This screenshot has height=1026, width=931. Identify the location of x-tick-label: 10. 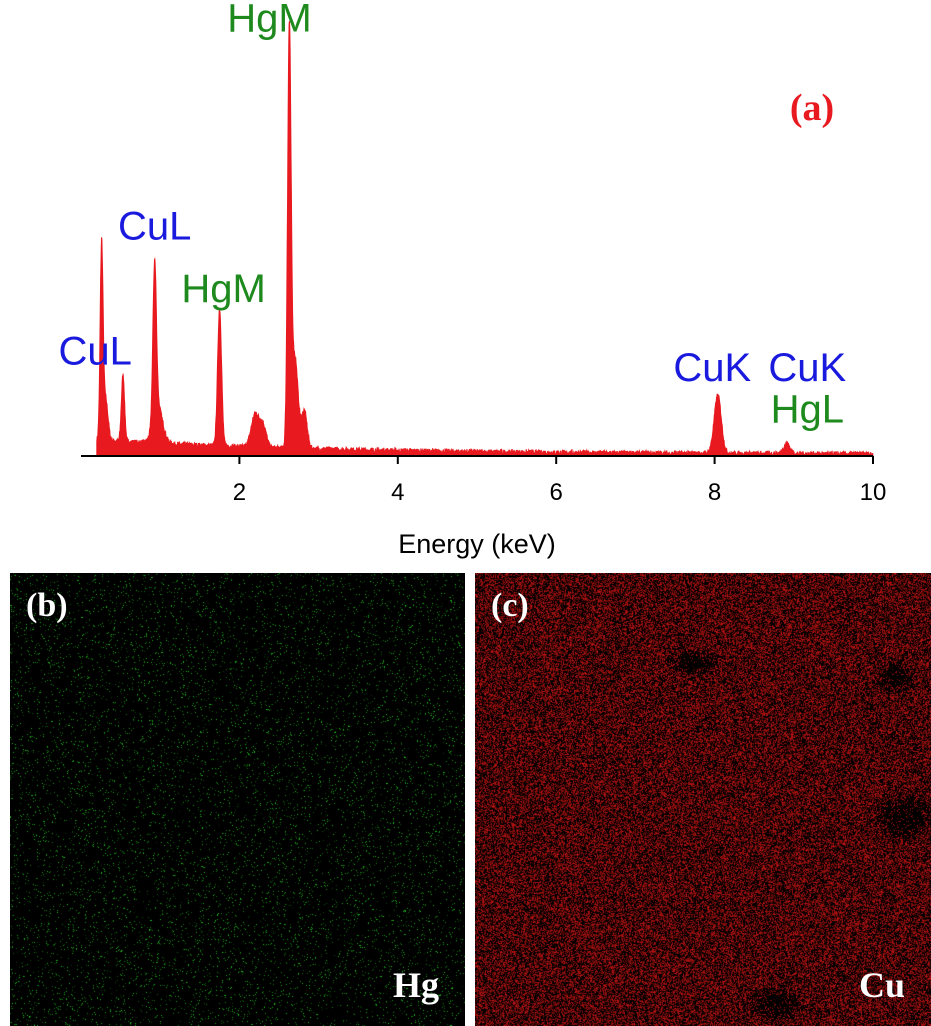
(873, 492).